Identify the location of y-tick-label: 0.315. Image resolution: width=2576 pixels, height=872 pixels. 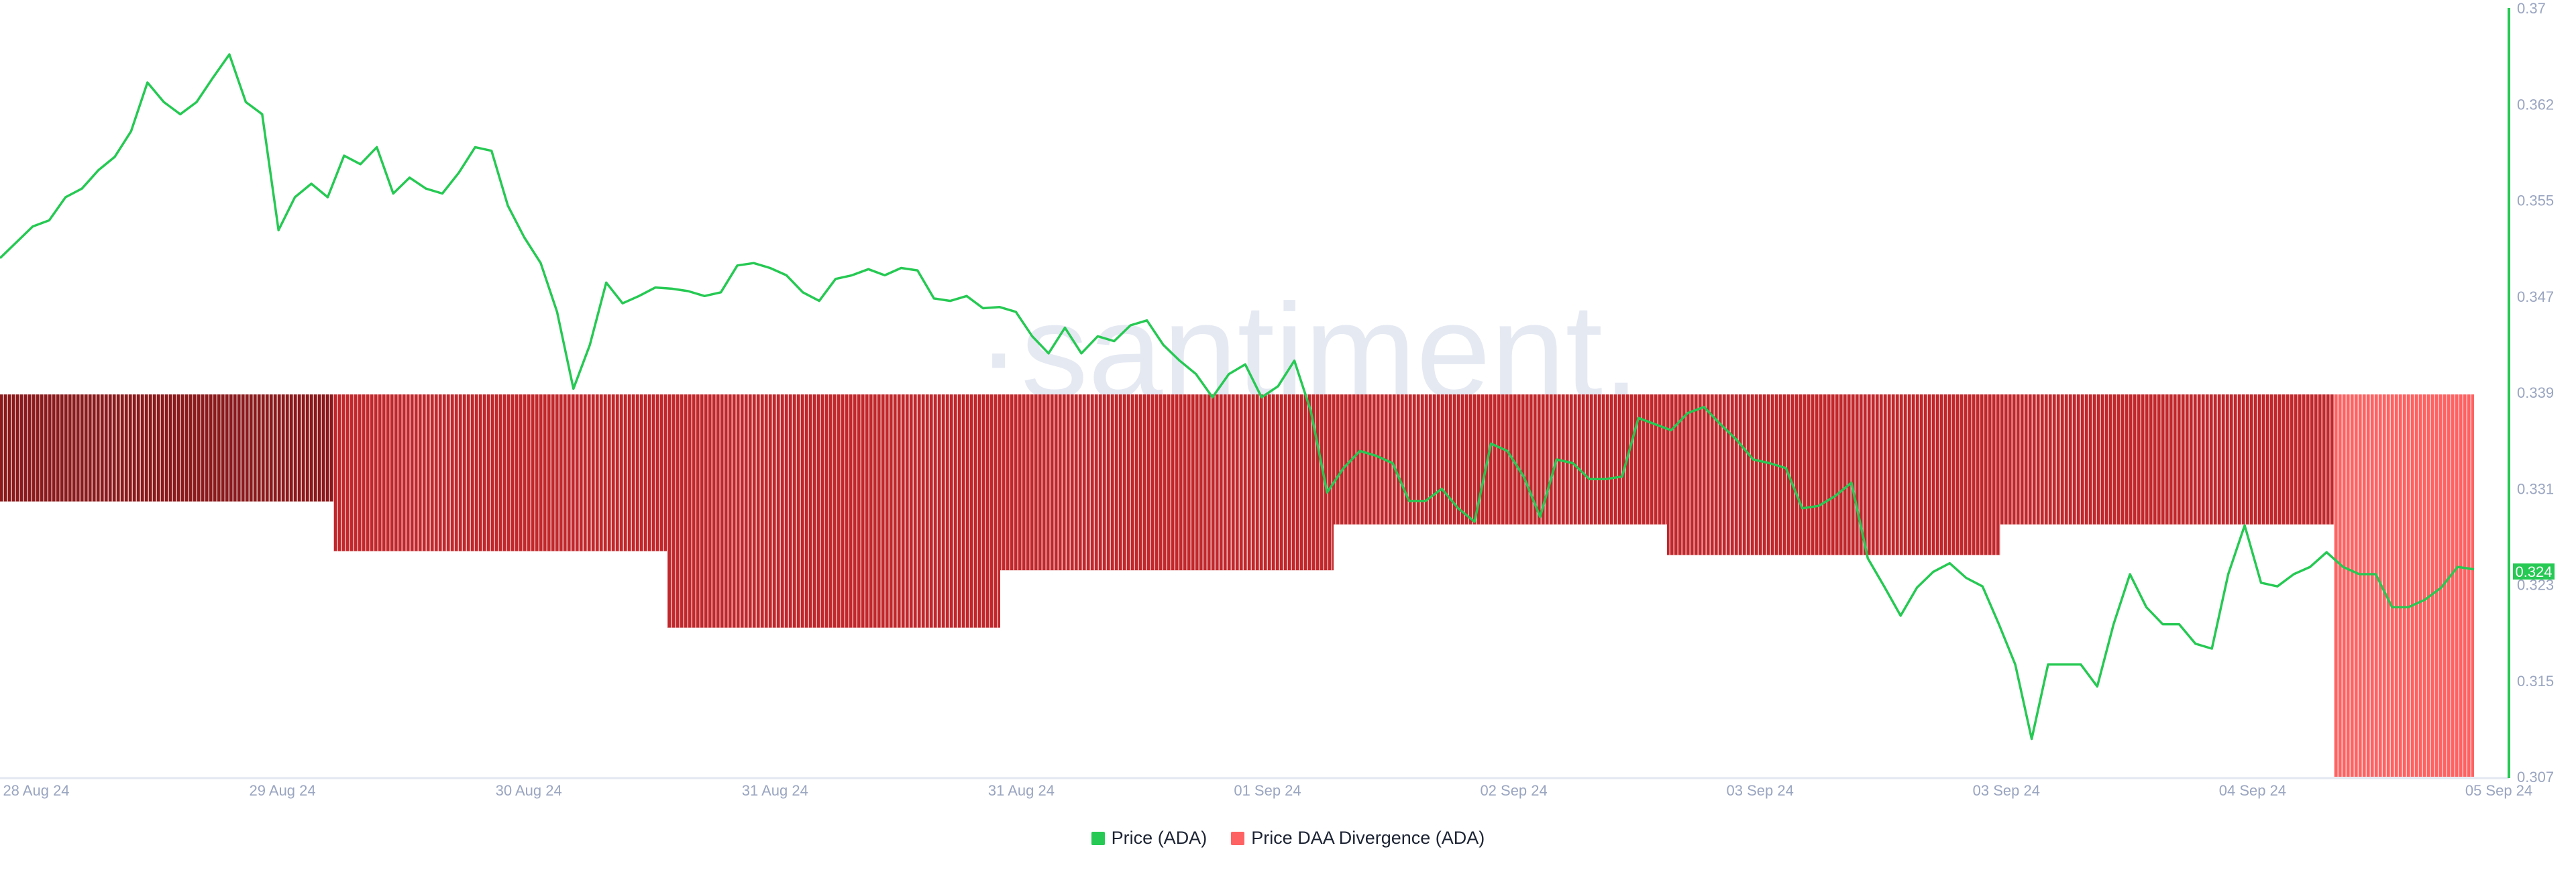
(2535, 681).